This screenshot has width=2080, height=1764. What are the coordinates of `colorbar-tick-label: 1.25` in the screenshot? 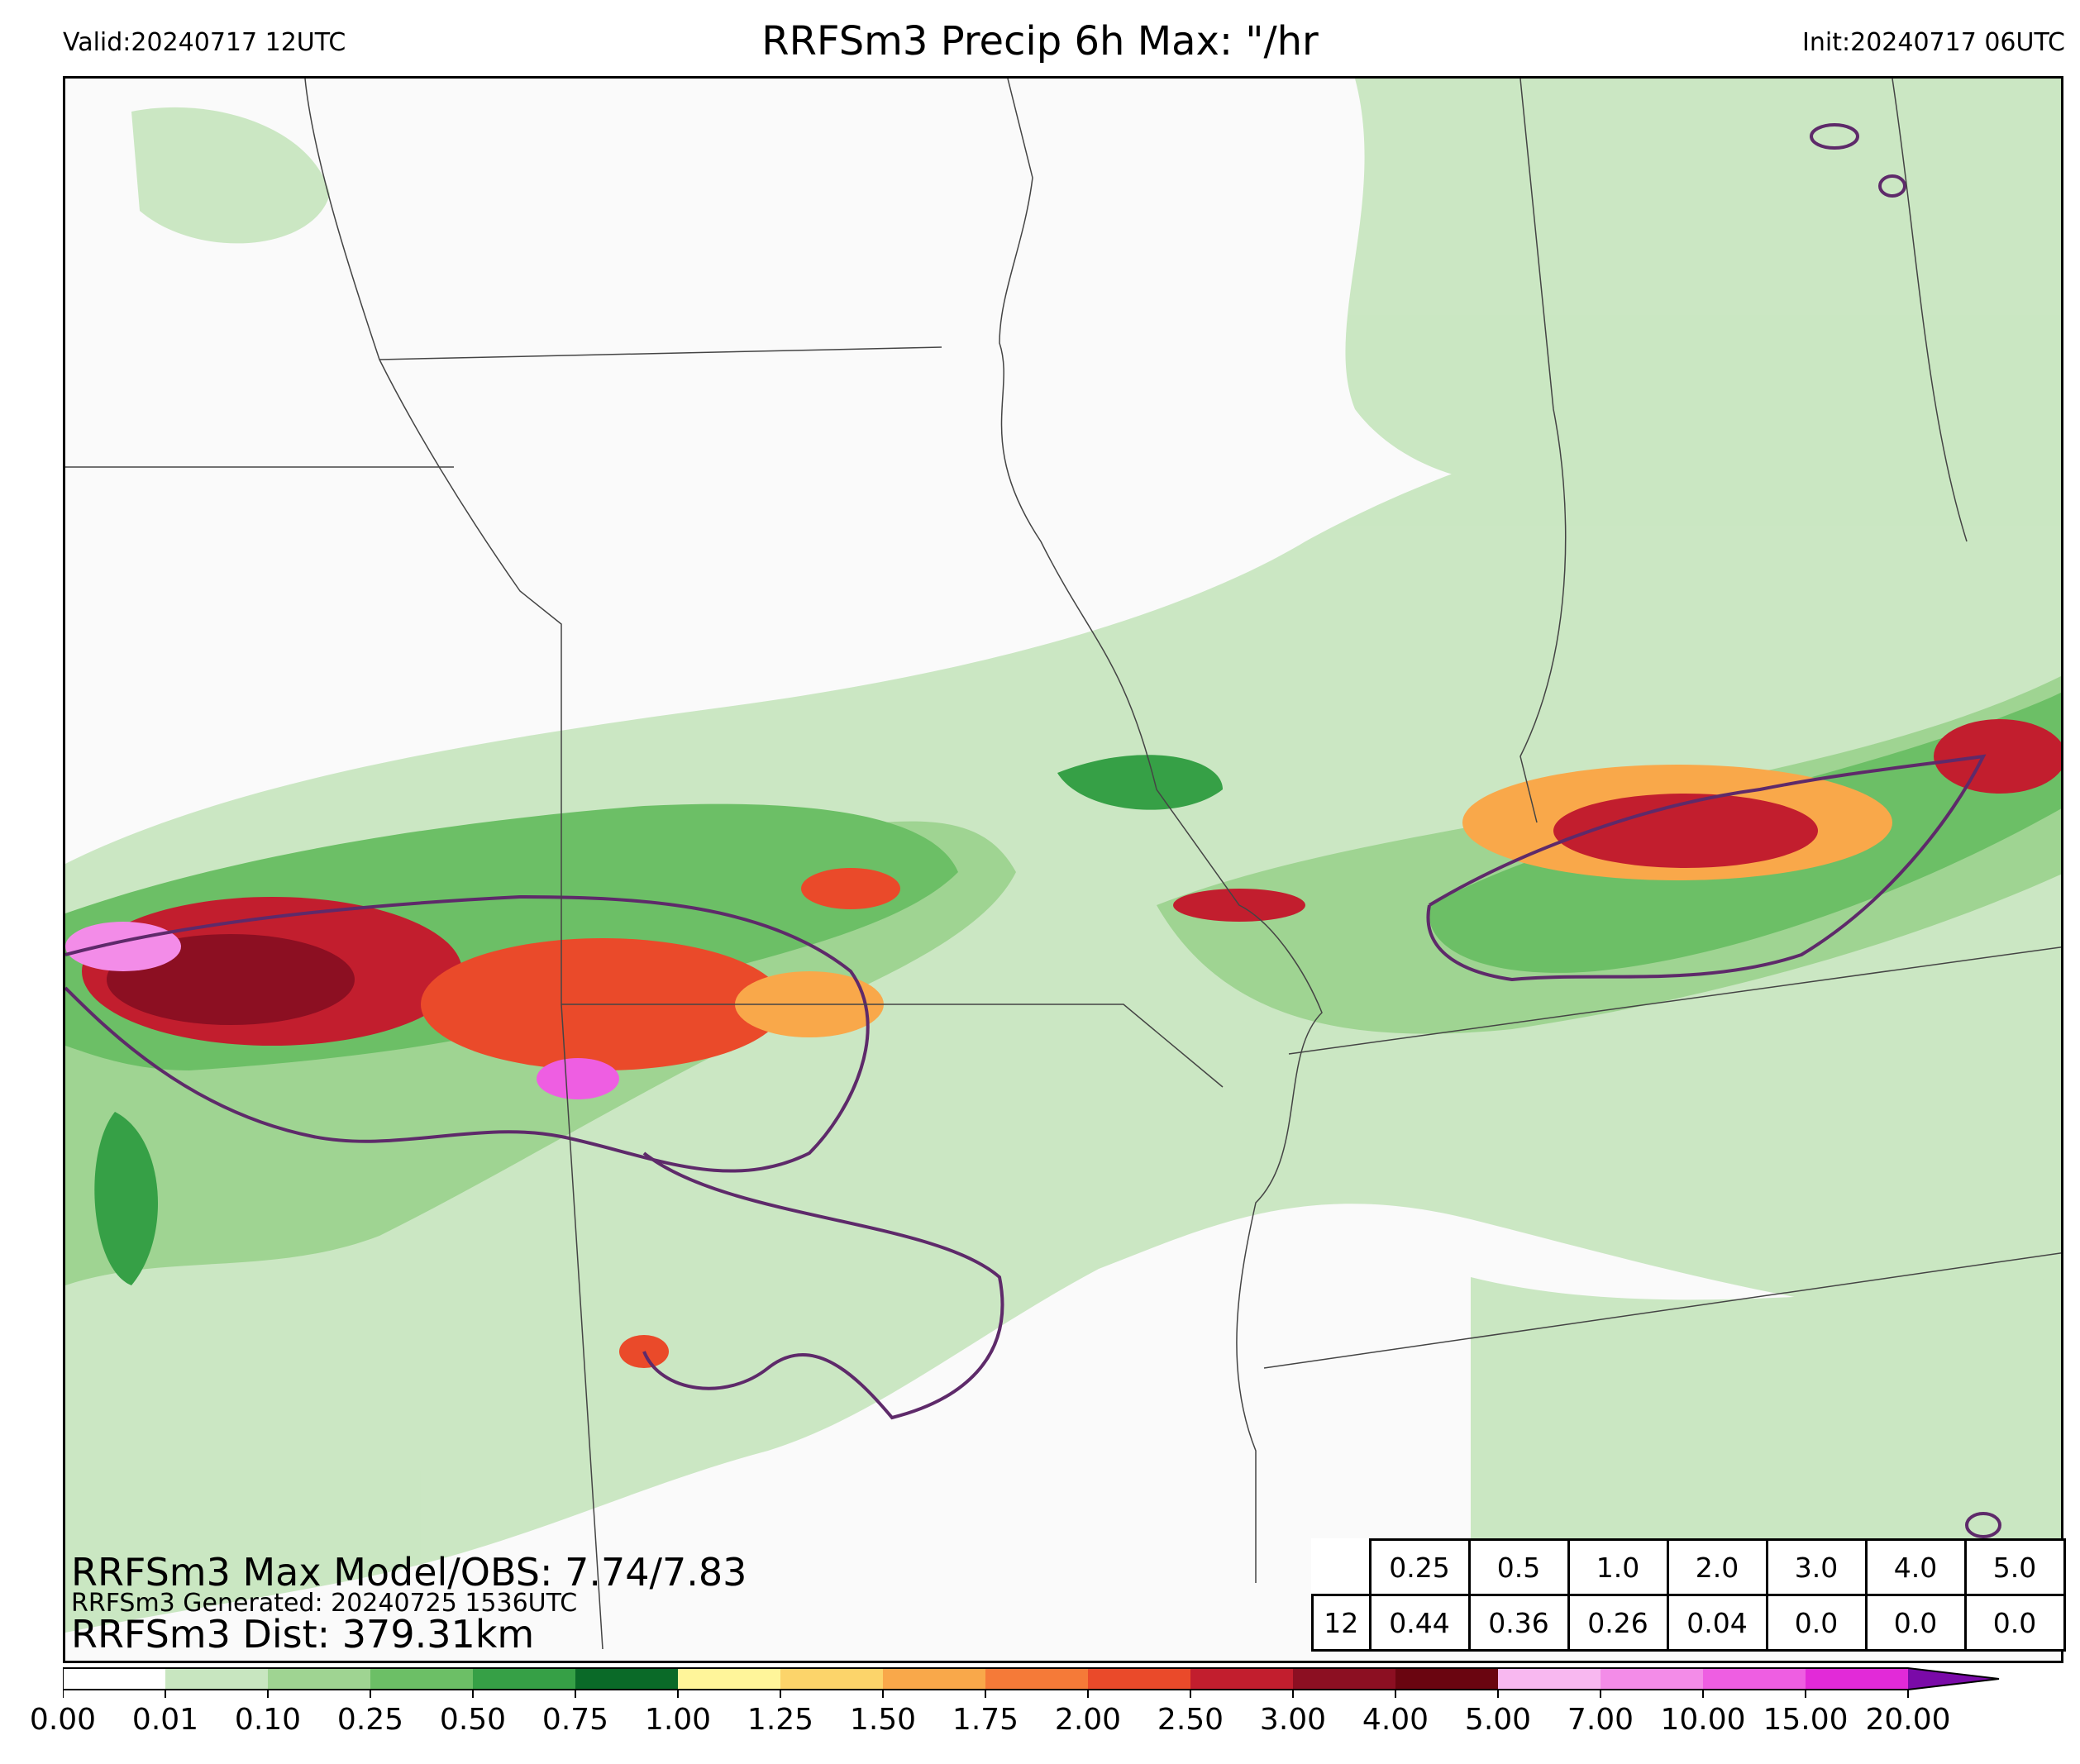 It's located at (780, 1720).